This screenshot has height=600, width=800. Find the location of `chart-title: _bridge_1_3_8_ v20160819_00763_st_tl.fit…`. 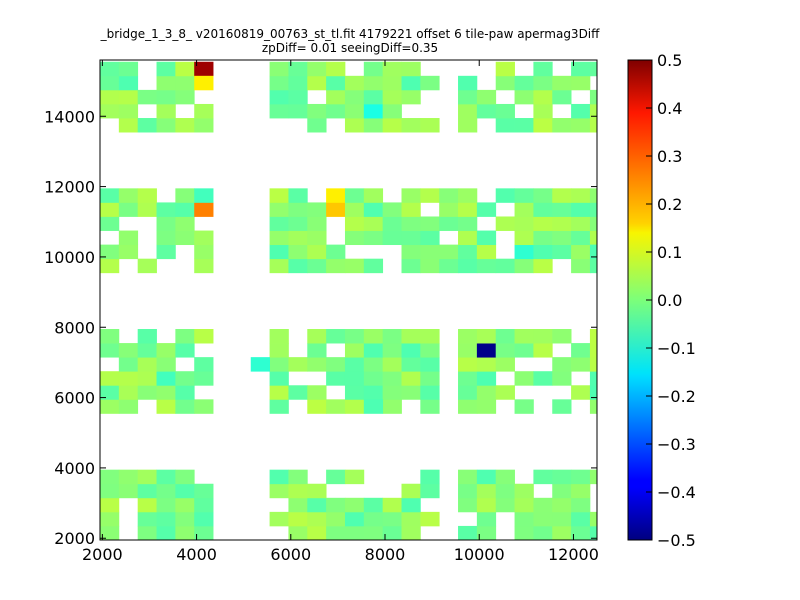

chart-title: _bridge_1_3_8_ v20160819_00763_st_tl.fit… is located at coordinates (350, 34).